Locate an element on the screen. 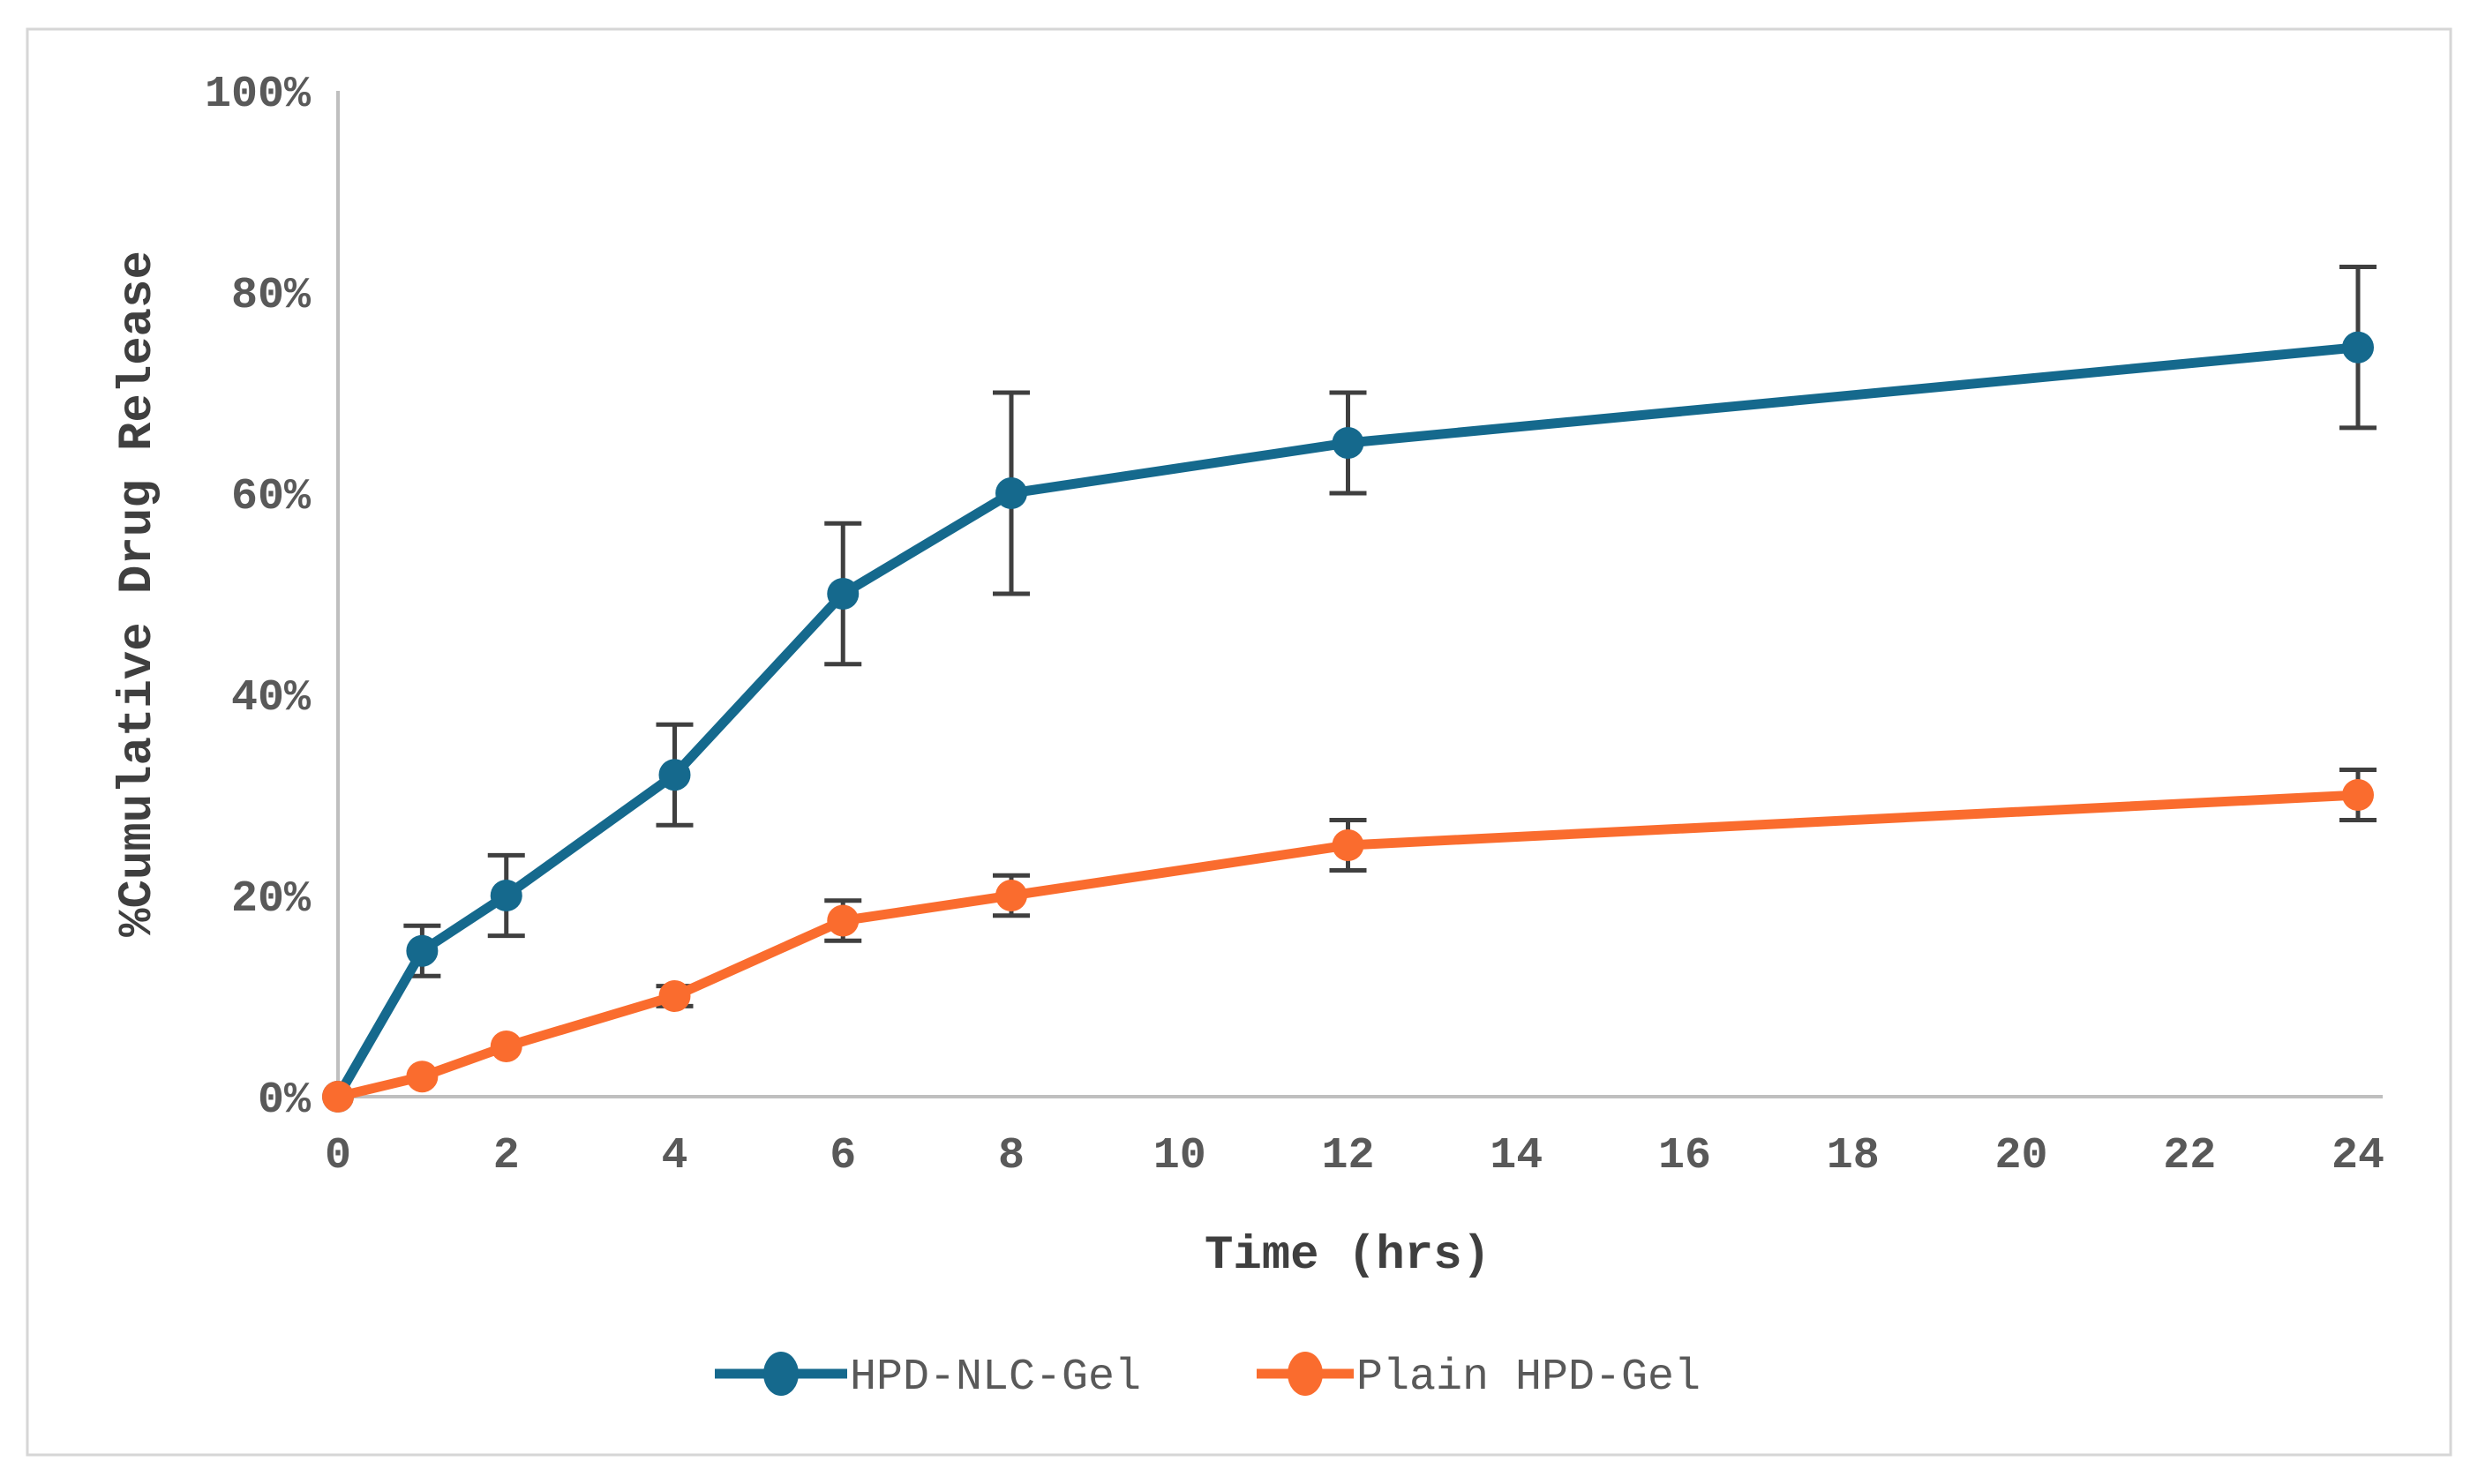  y-tick-label: 60% is located at coordinates (271, 497).